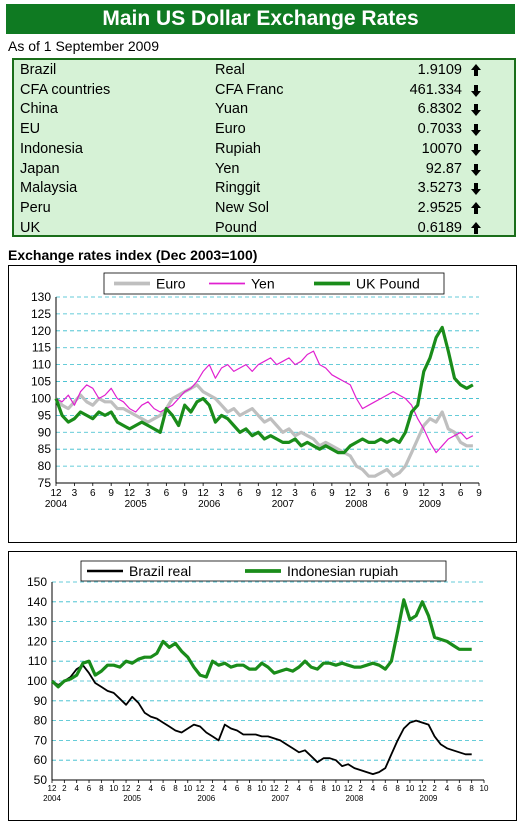  What do you see at coordinates (443, 168) in the screenshot?
I see `rate-value: 92.87` at bounding box center [443, 168].